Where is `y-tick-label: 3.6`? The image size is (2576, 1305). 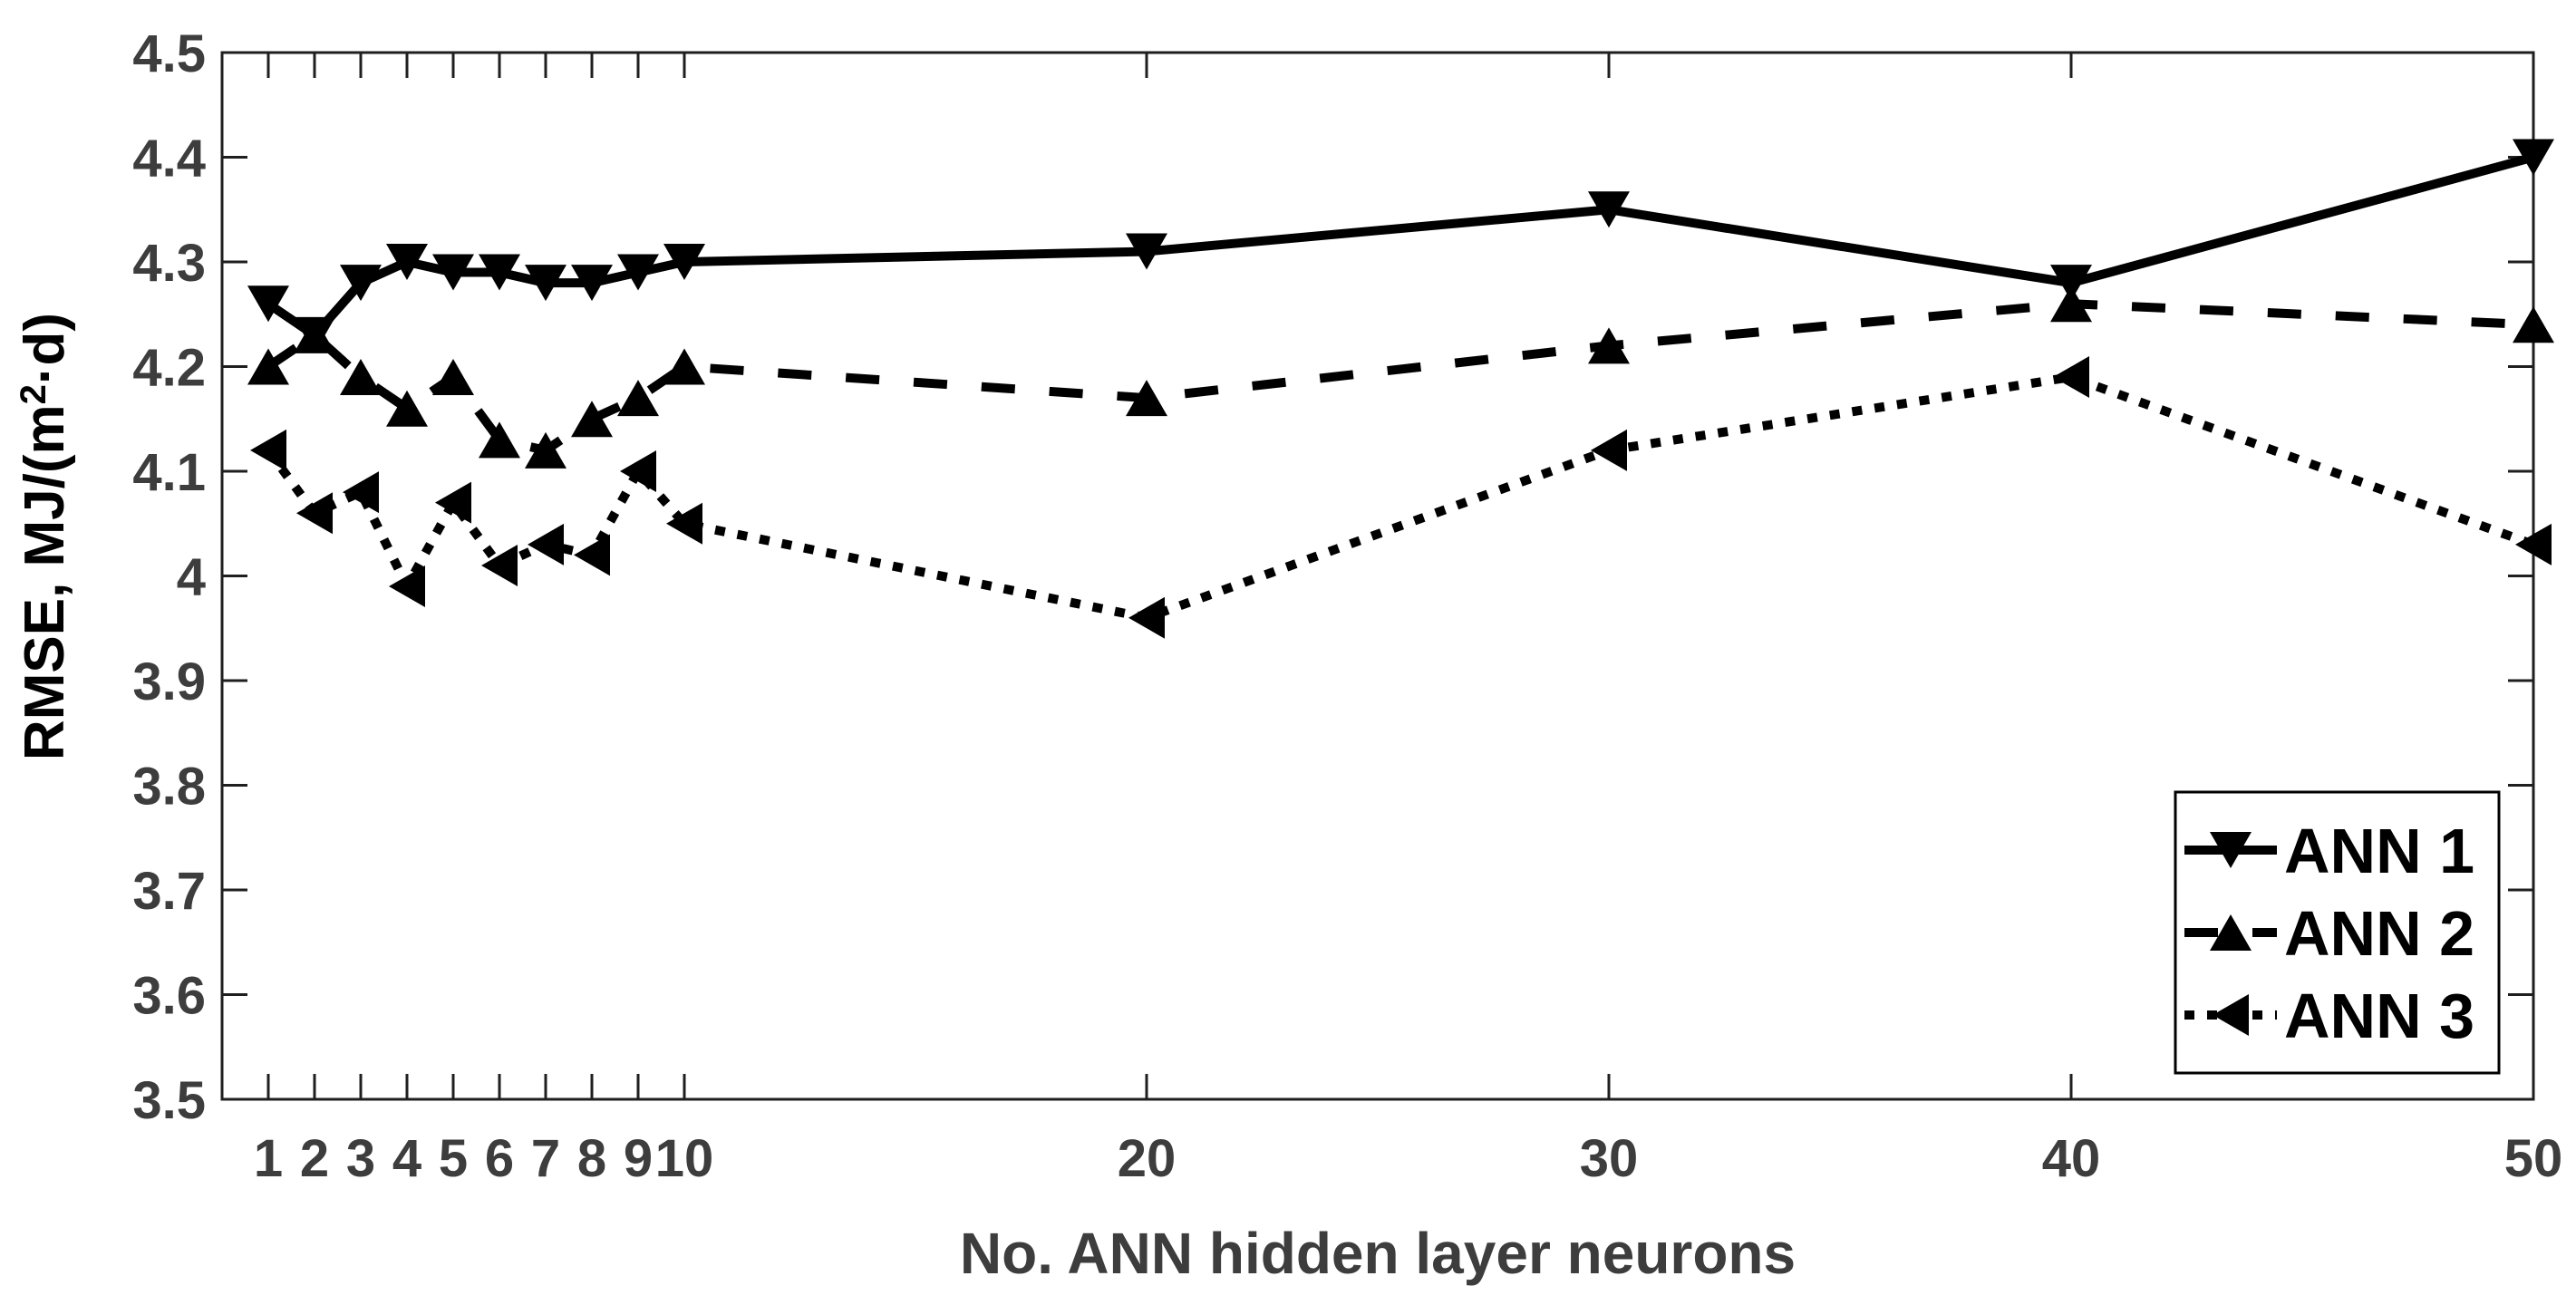
y-tick-label: 3.6 is located at coordinates (169, 995).